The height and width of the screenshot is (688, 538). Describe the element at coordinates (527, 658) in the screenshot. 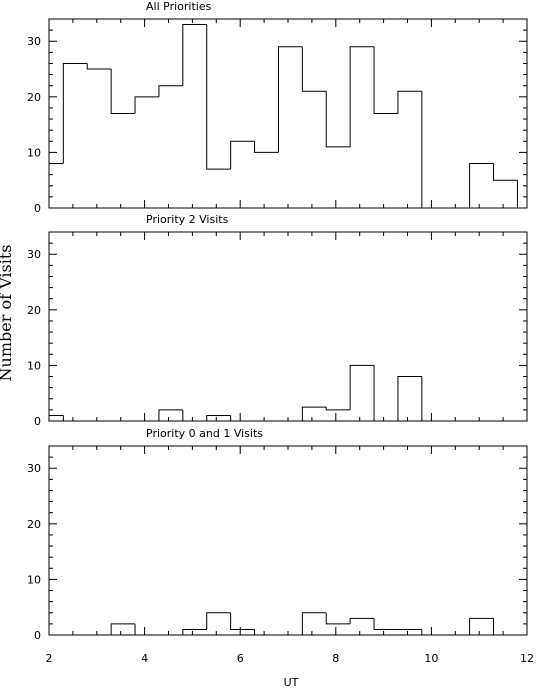

I see `x-tick-label: 12` at that location.